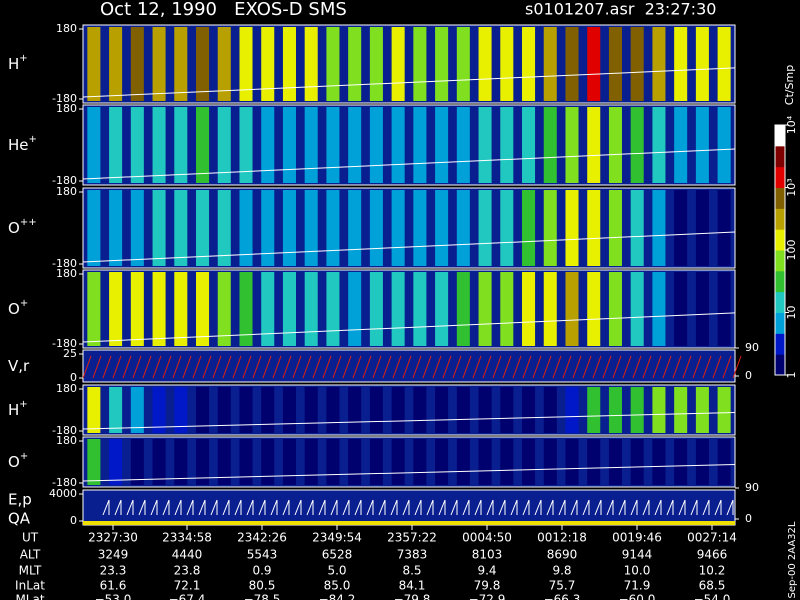 The image size is (800, 600). Describe the element at coordinates (18, 409) in the screenshot. I see `panel-label: H+` at that location.